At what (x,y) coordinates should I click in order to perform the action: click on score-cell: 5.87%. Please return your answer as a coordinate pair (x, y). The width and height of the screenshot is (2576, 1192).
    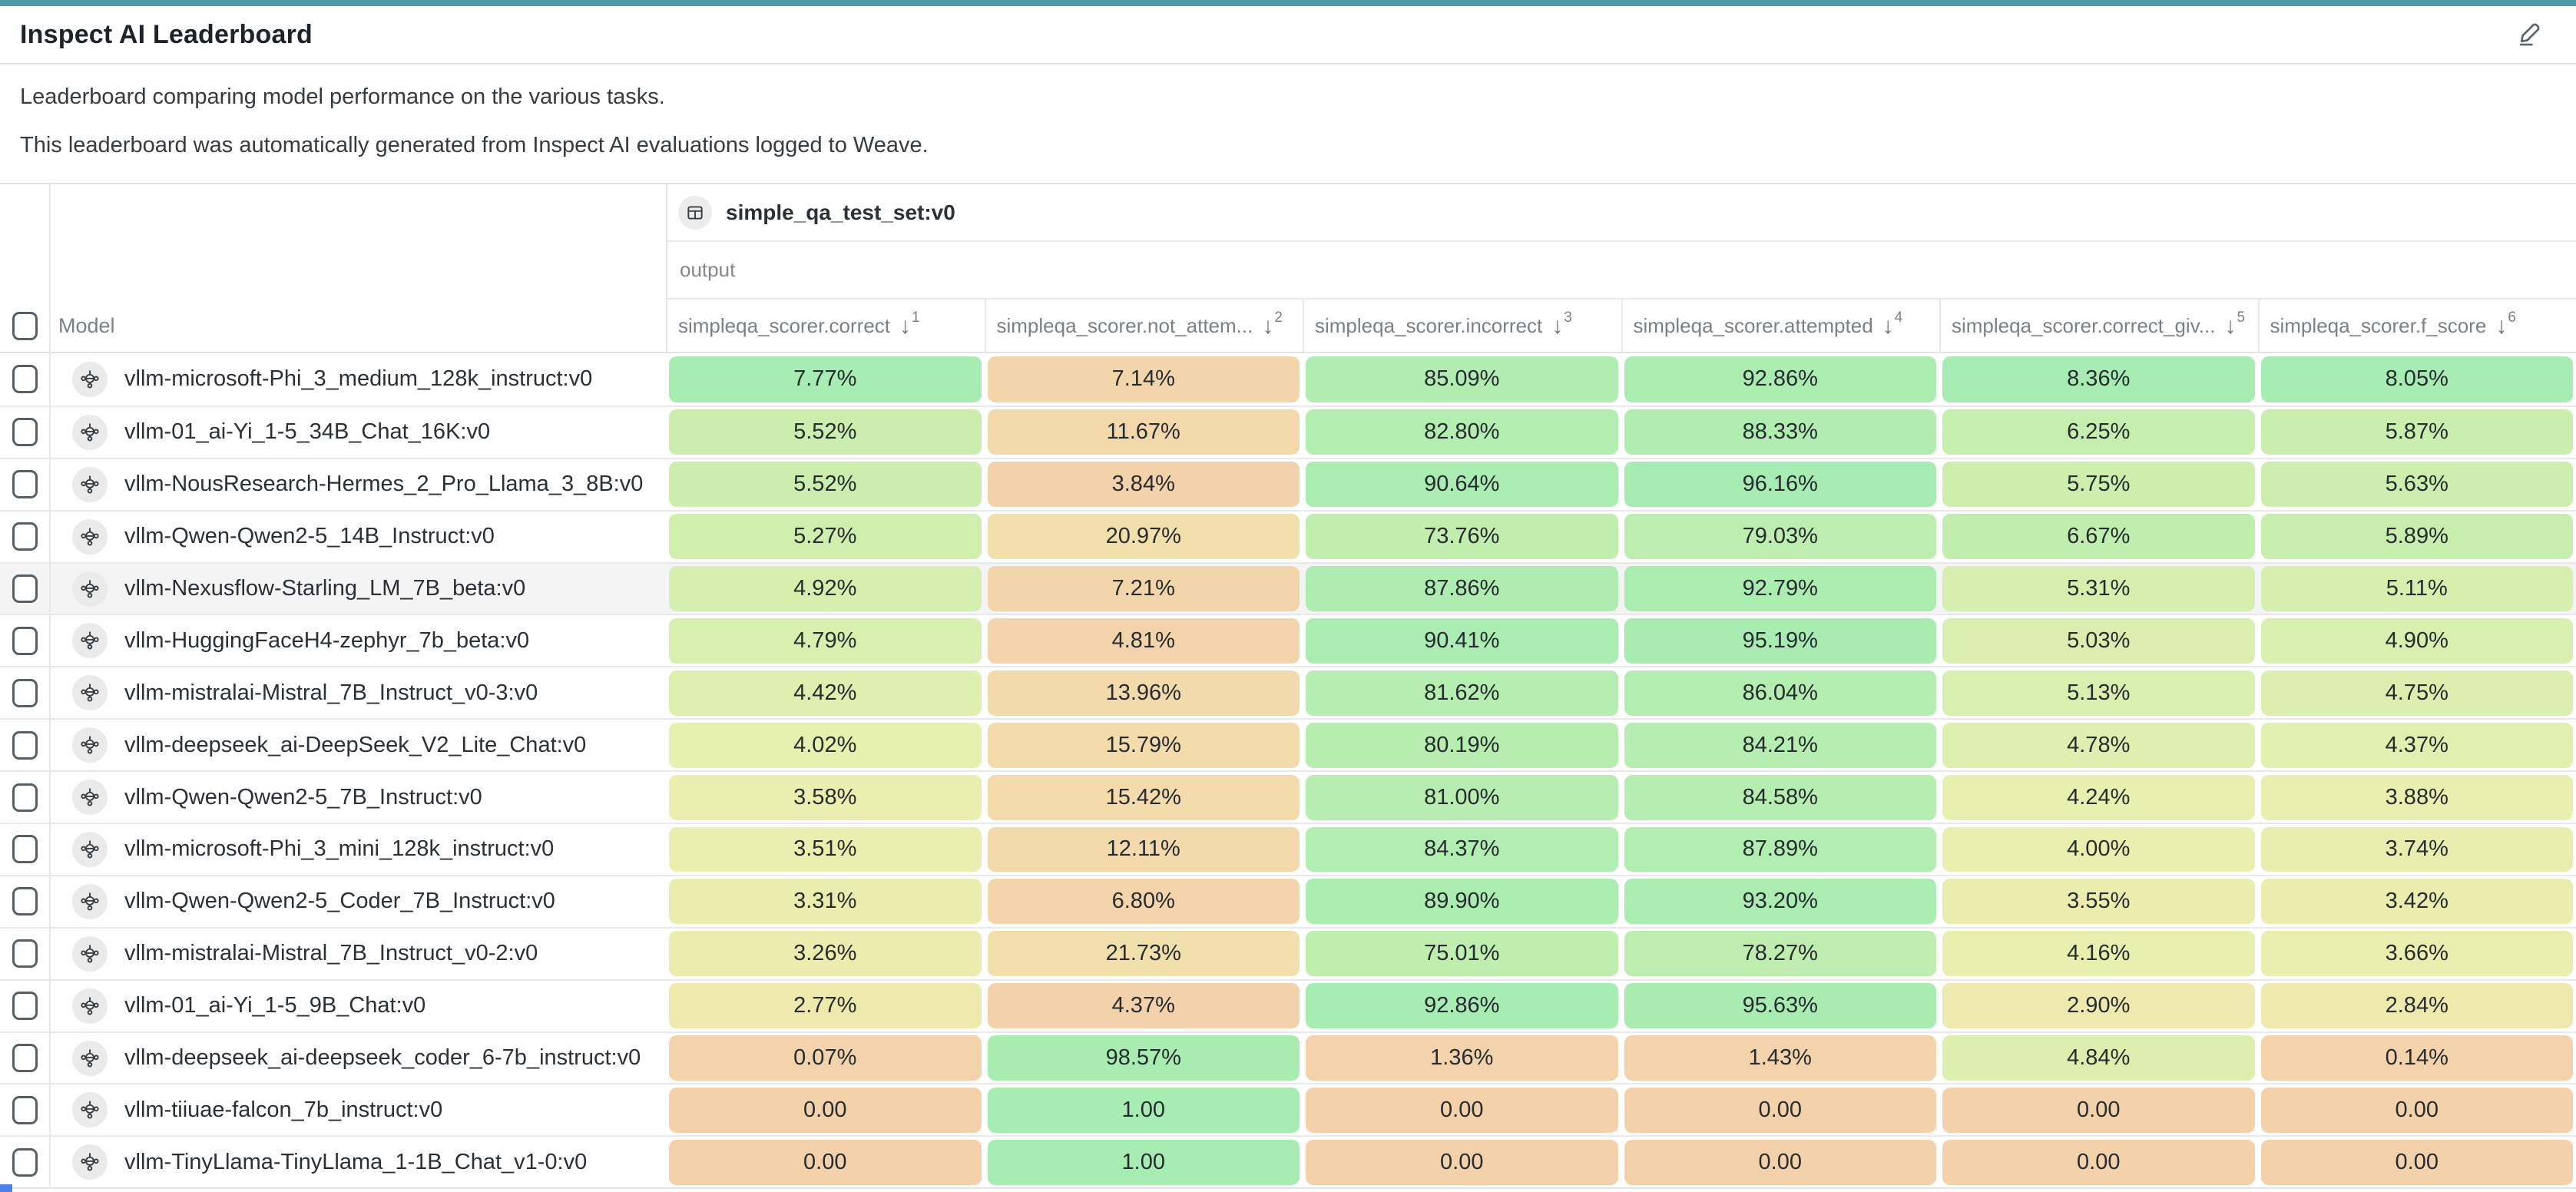
    Looking at the image, I should click on (2417, 432).